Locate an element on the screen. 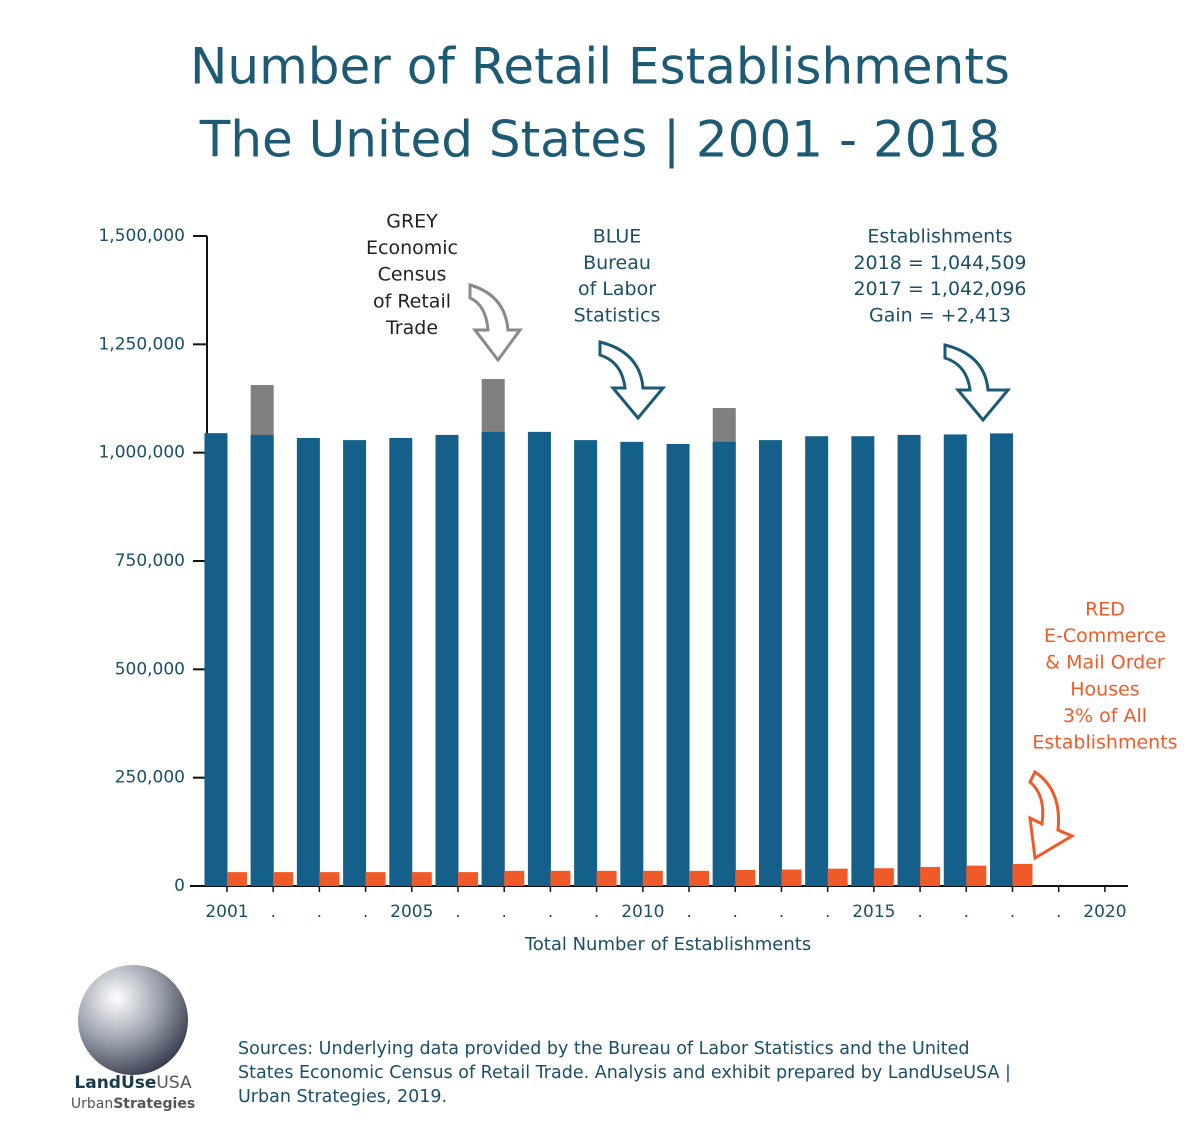  annotation: RED is located at coordinates (1105, 610).